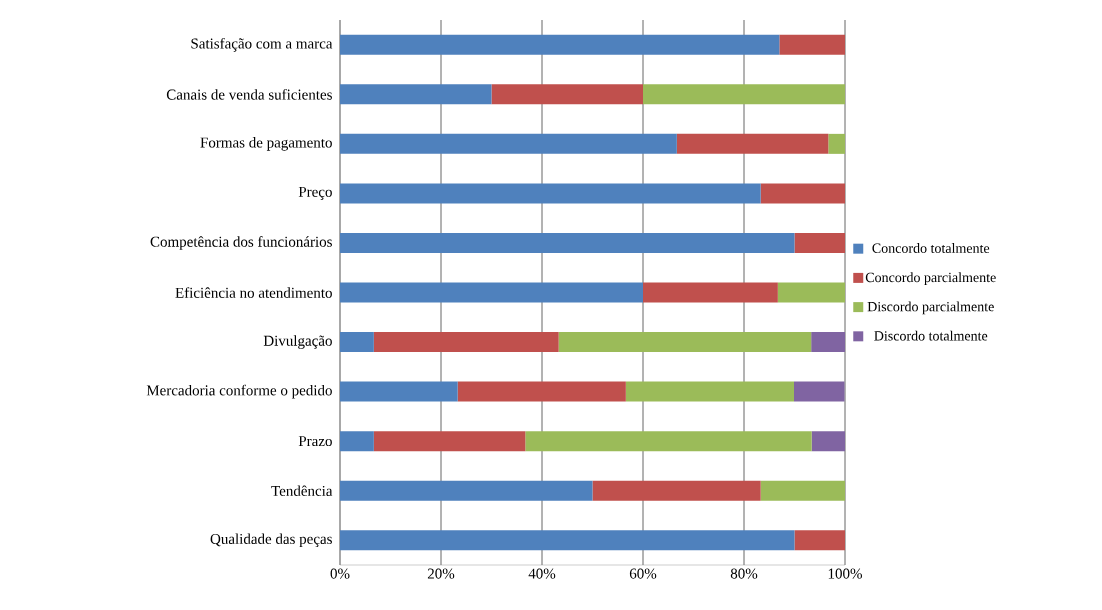  I want to click on x-tick-label: 0%, so click(340, 573).